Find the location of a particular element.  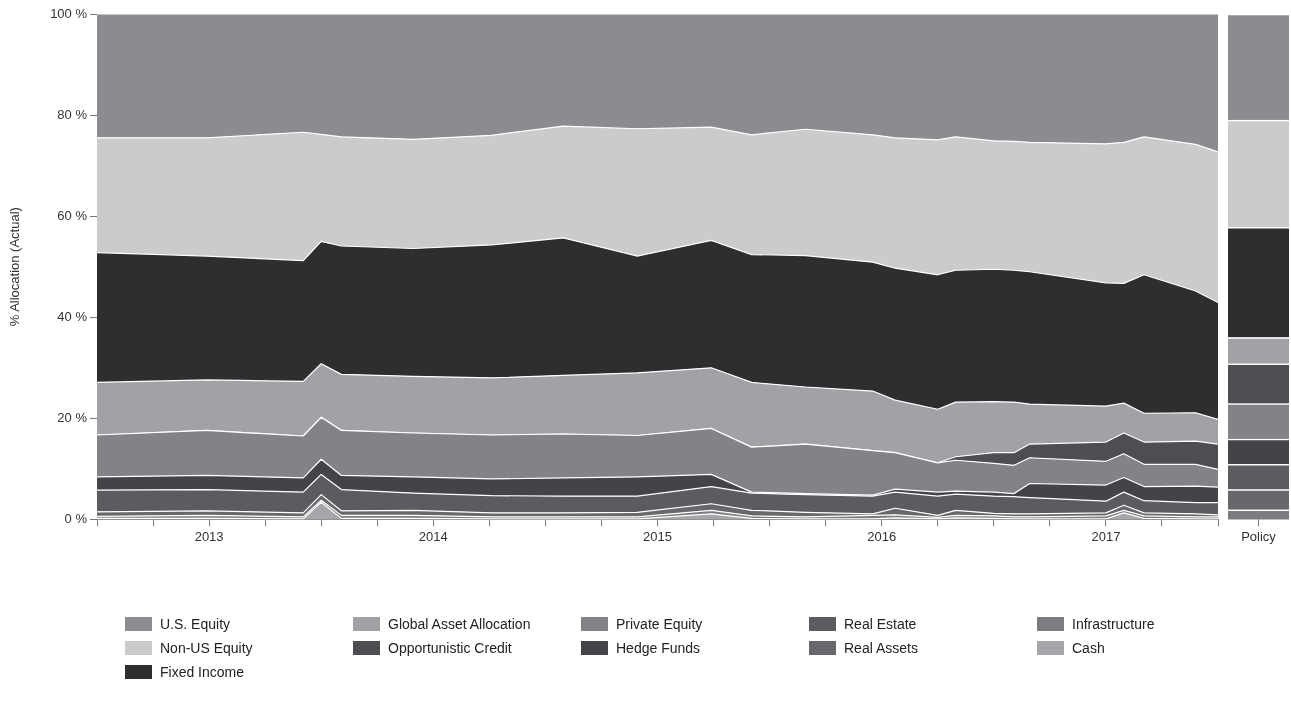

legend-label: U.S. Equity is located at coordinates (195, 624).